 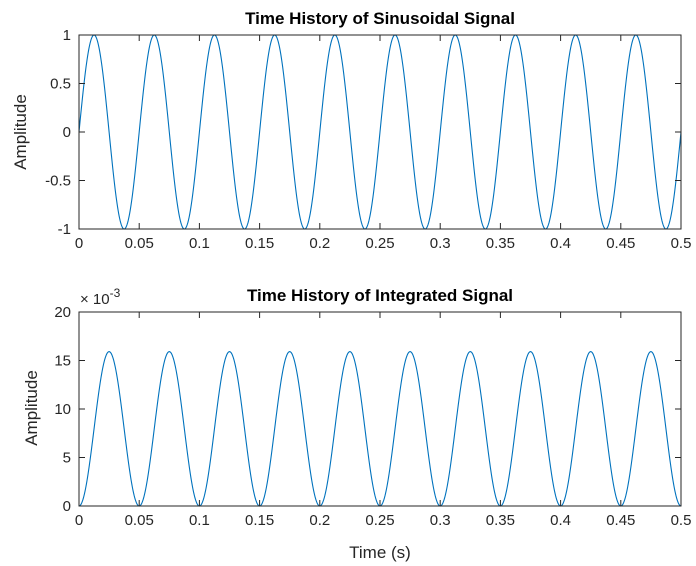 I want to click on y-tick-label: 20, so click(x=62, y=312).